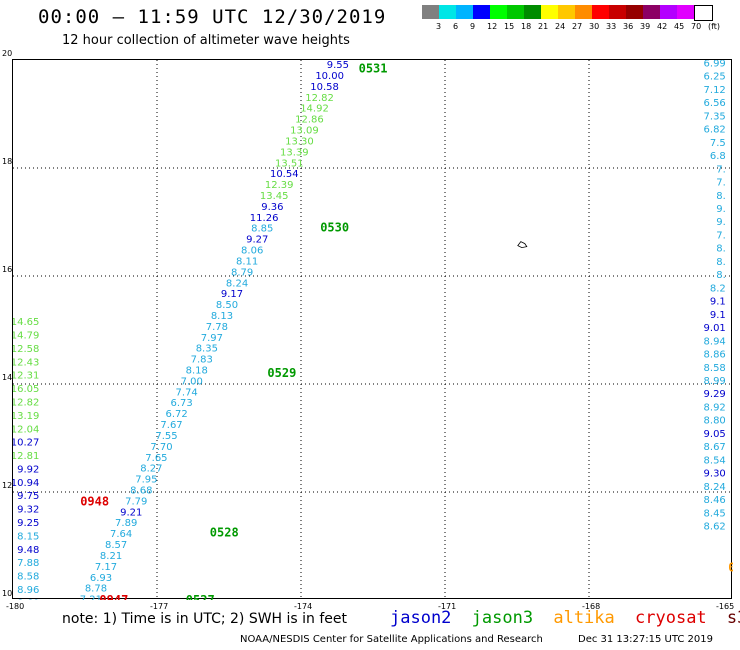  Describe the element at coordinates (26, 336) in the screenshot. I see `wave-height-label: 14.79` at that location.